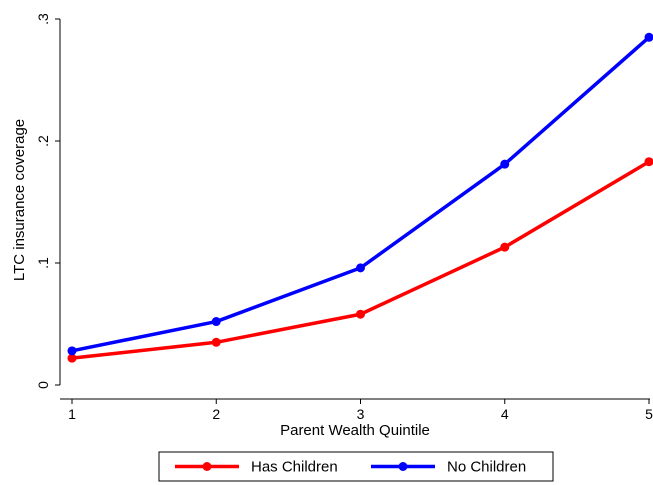 This screenshot has height=485, width=653. Describe the element at coordinates (19, 200) in the screenshot. I see `y-axis-title: LTC insurance coverage` at that location.